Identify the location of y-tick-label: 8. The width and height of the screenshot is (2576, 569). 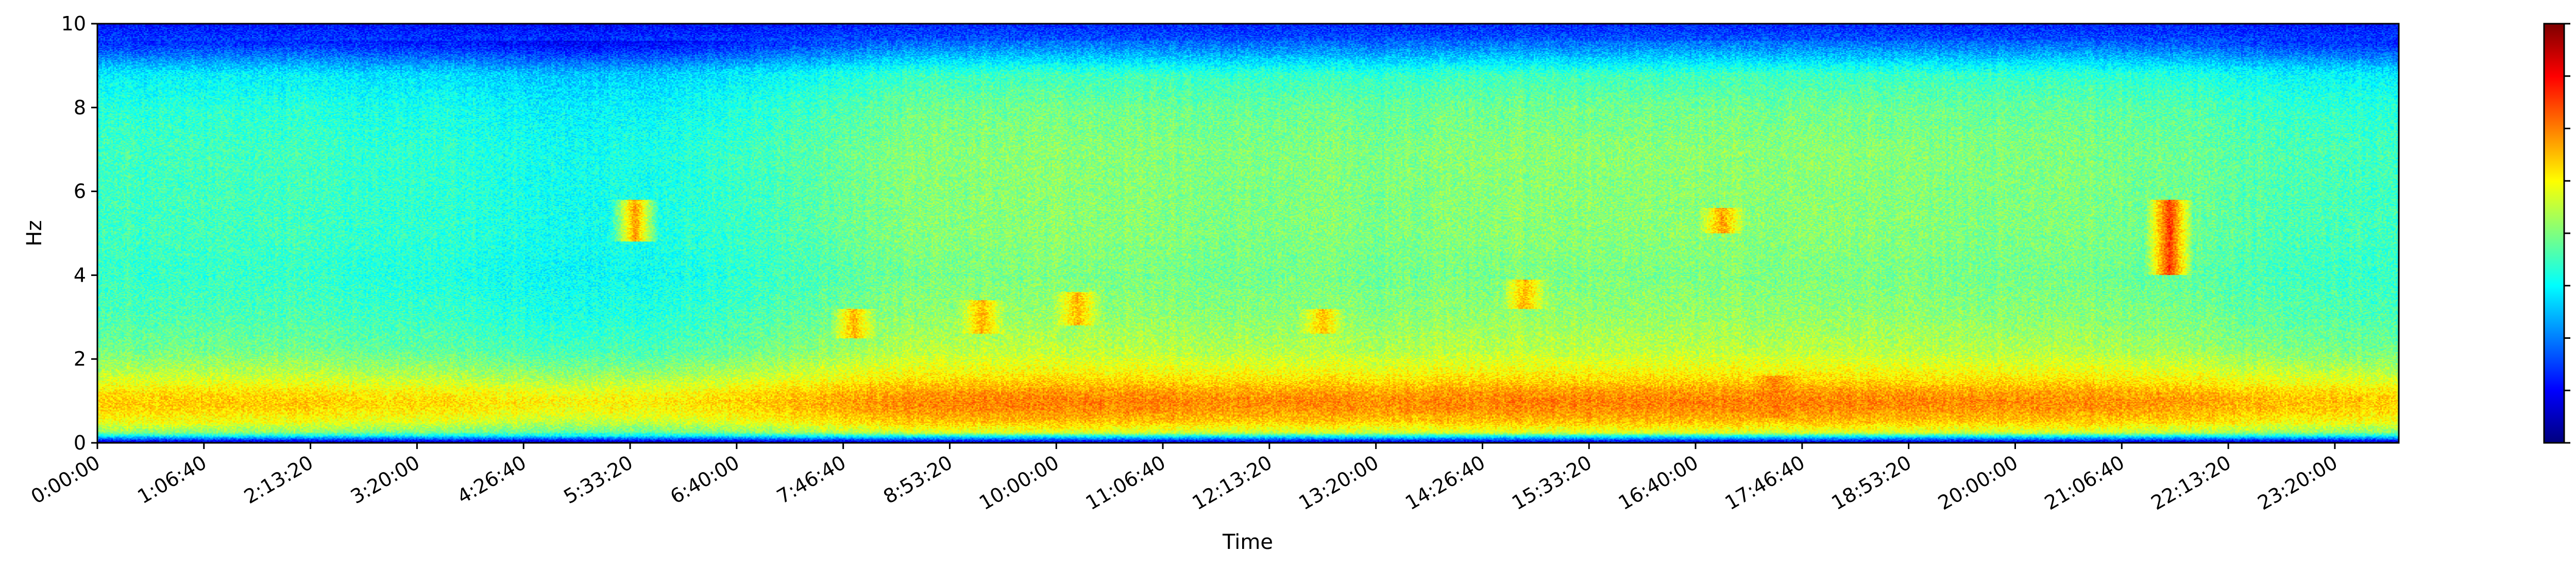
(80, 107).